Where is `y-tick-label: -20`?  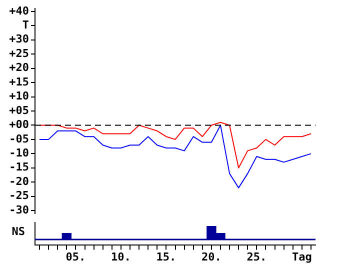
y-tick-label: -20 is located at coordinates (19, 181).